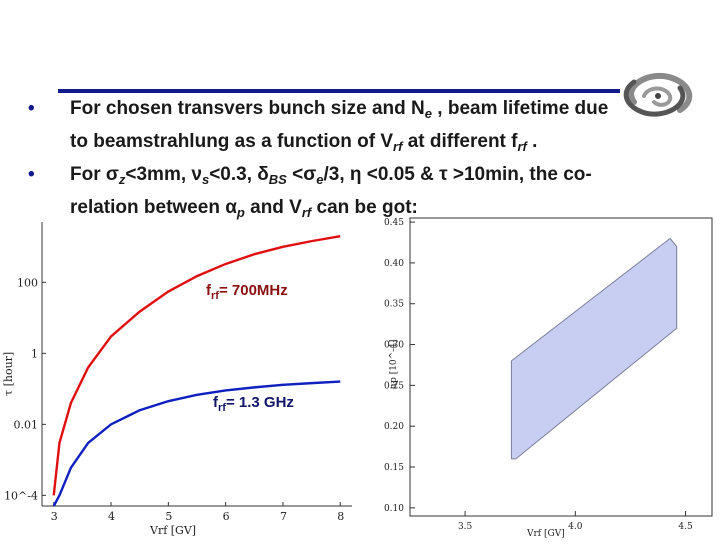  What do you see at coordinates (394, 364) in the screenshot?
I see `y-axis-label: αp [10^-4]` at bounding box center [394, 364].